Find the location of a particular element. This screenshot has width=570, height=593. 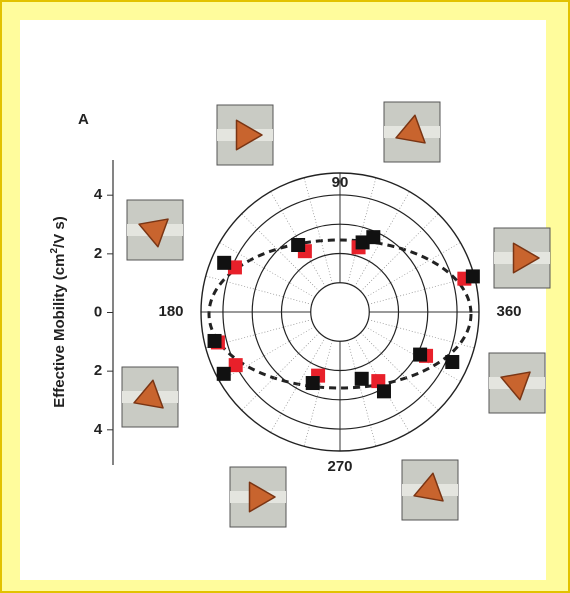

panel-label: A is located at coordinates (83, 119).